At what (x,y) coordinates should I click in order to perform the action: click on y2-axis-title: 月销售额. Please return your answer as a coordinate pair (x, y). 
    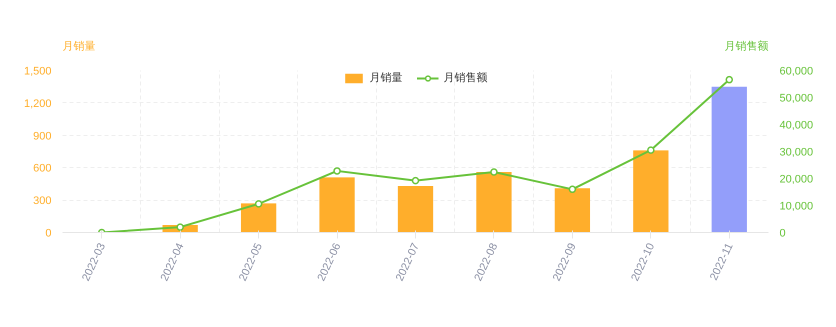
    Looking at the image, I should click on (746, 46).